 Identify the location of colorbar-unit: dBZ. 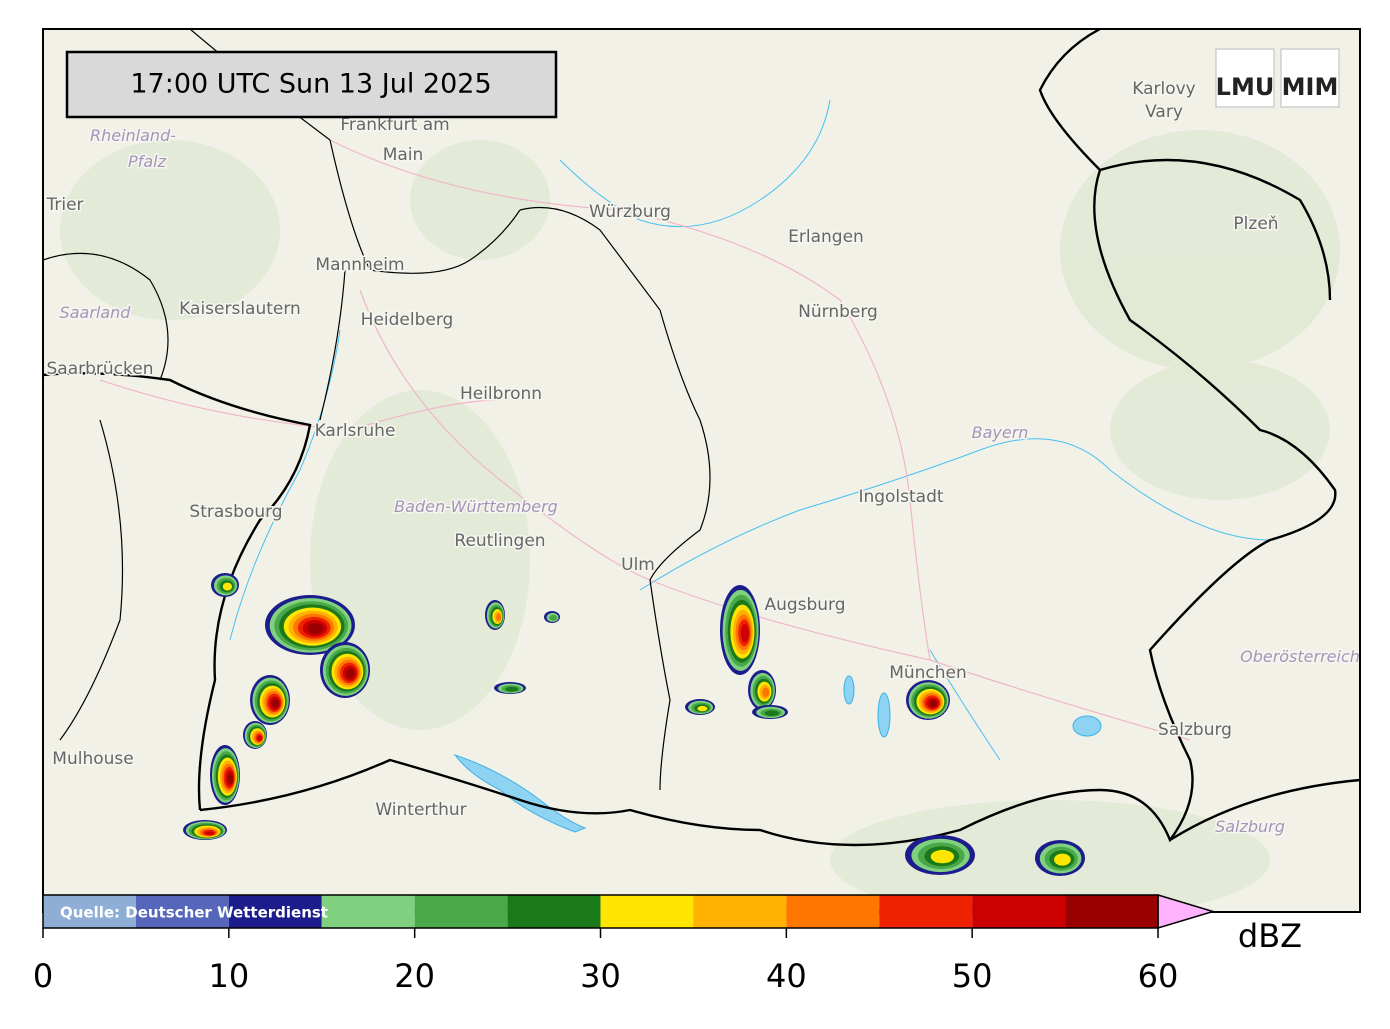
(1270, 936).